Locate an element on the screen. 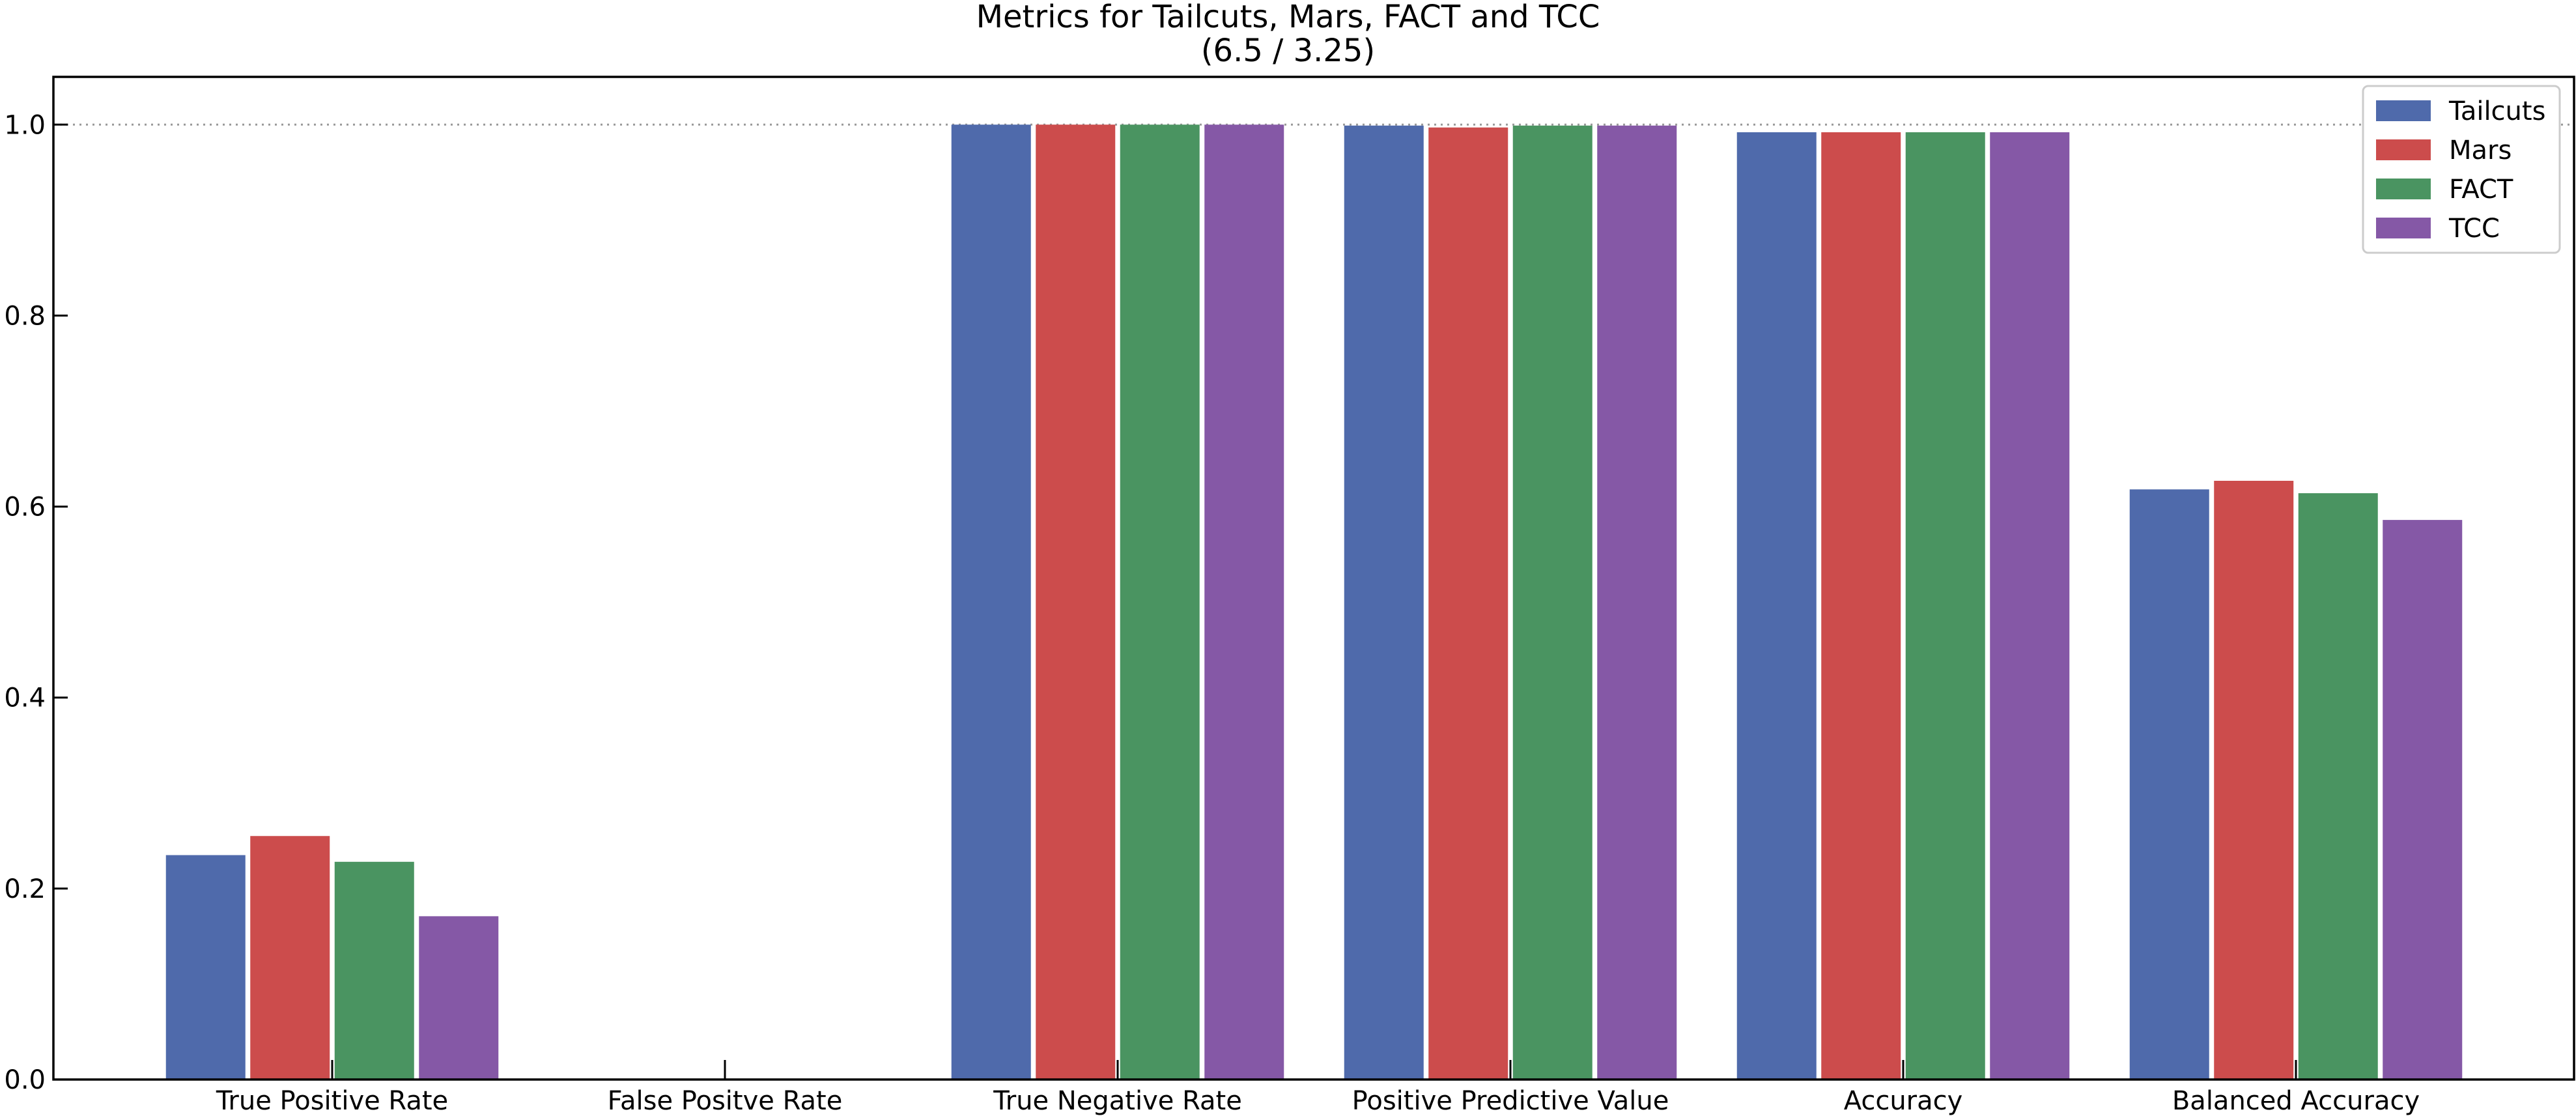 This screenshot has height=1116, width=2576. legend-swatch-tailcuts is located at coordinates (2403, 110).